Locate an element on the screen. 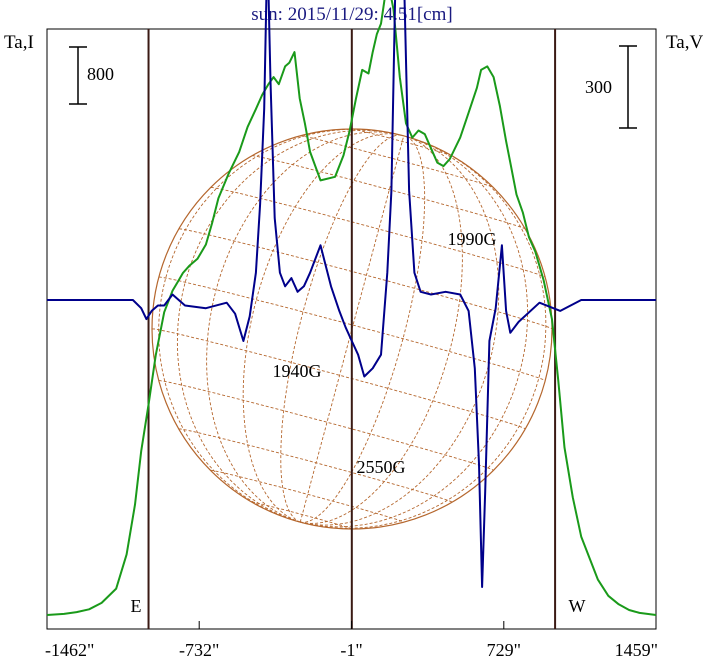 This screenshot has width=708, height=662. chart-title: sun: 2015/11/29: 4.51[cm] is located at coordinates (351, 14).